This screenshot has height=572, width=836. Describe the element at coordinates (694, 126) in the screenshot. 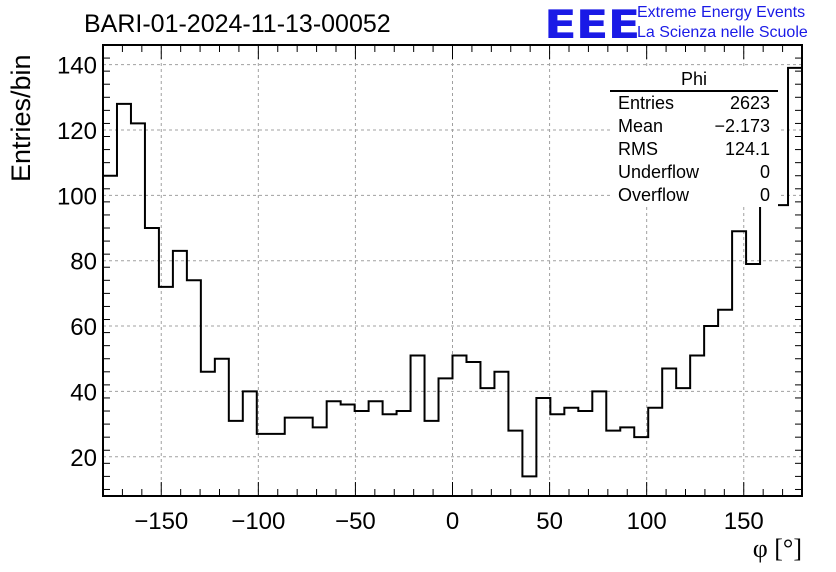

I see `stats-row-mean: Mean −2.173` at that location.